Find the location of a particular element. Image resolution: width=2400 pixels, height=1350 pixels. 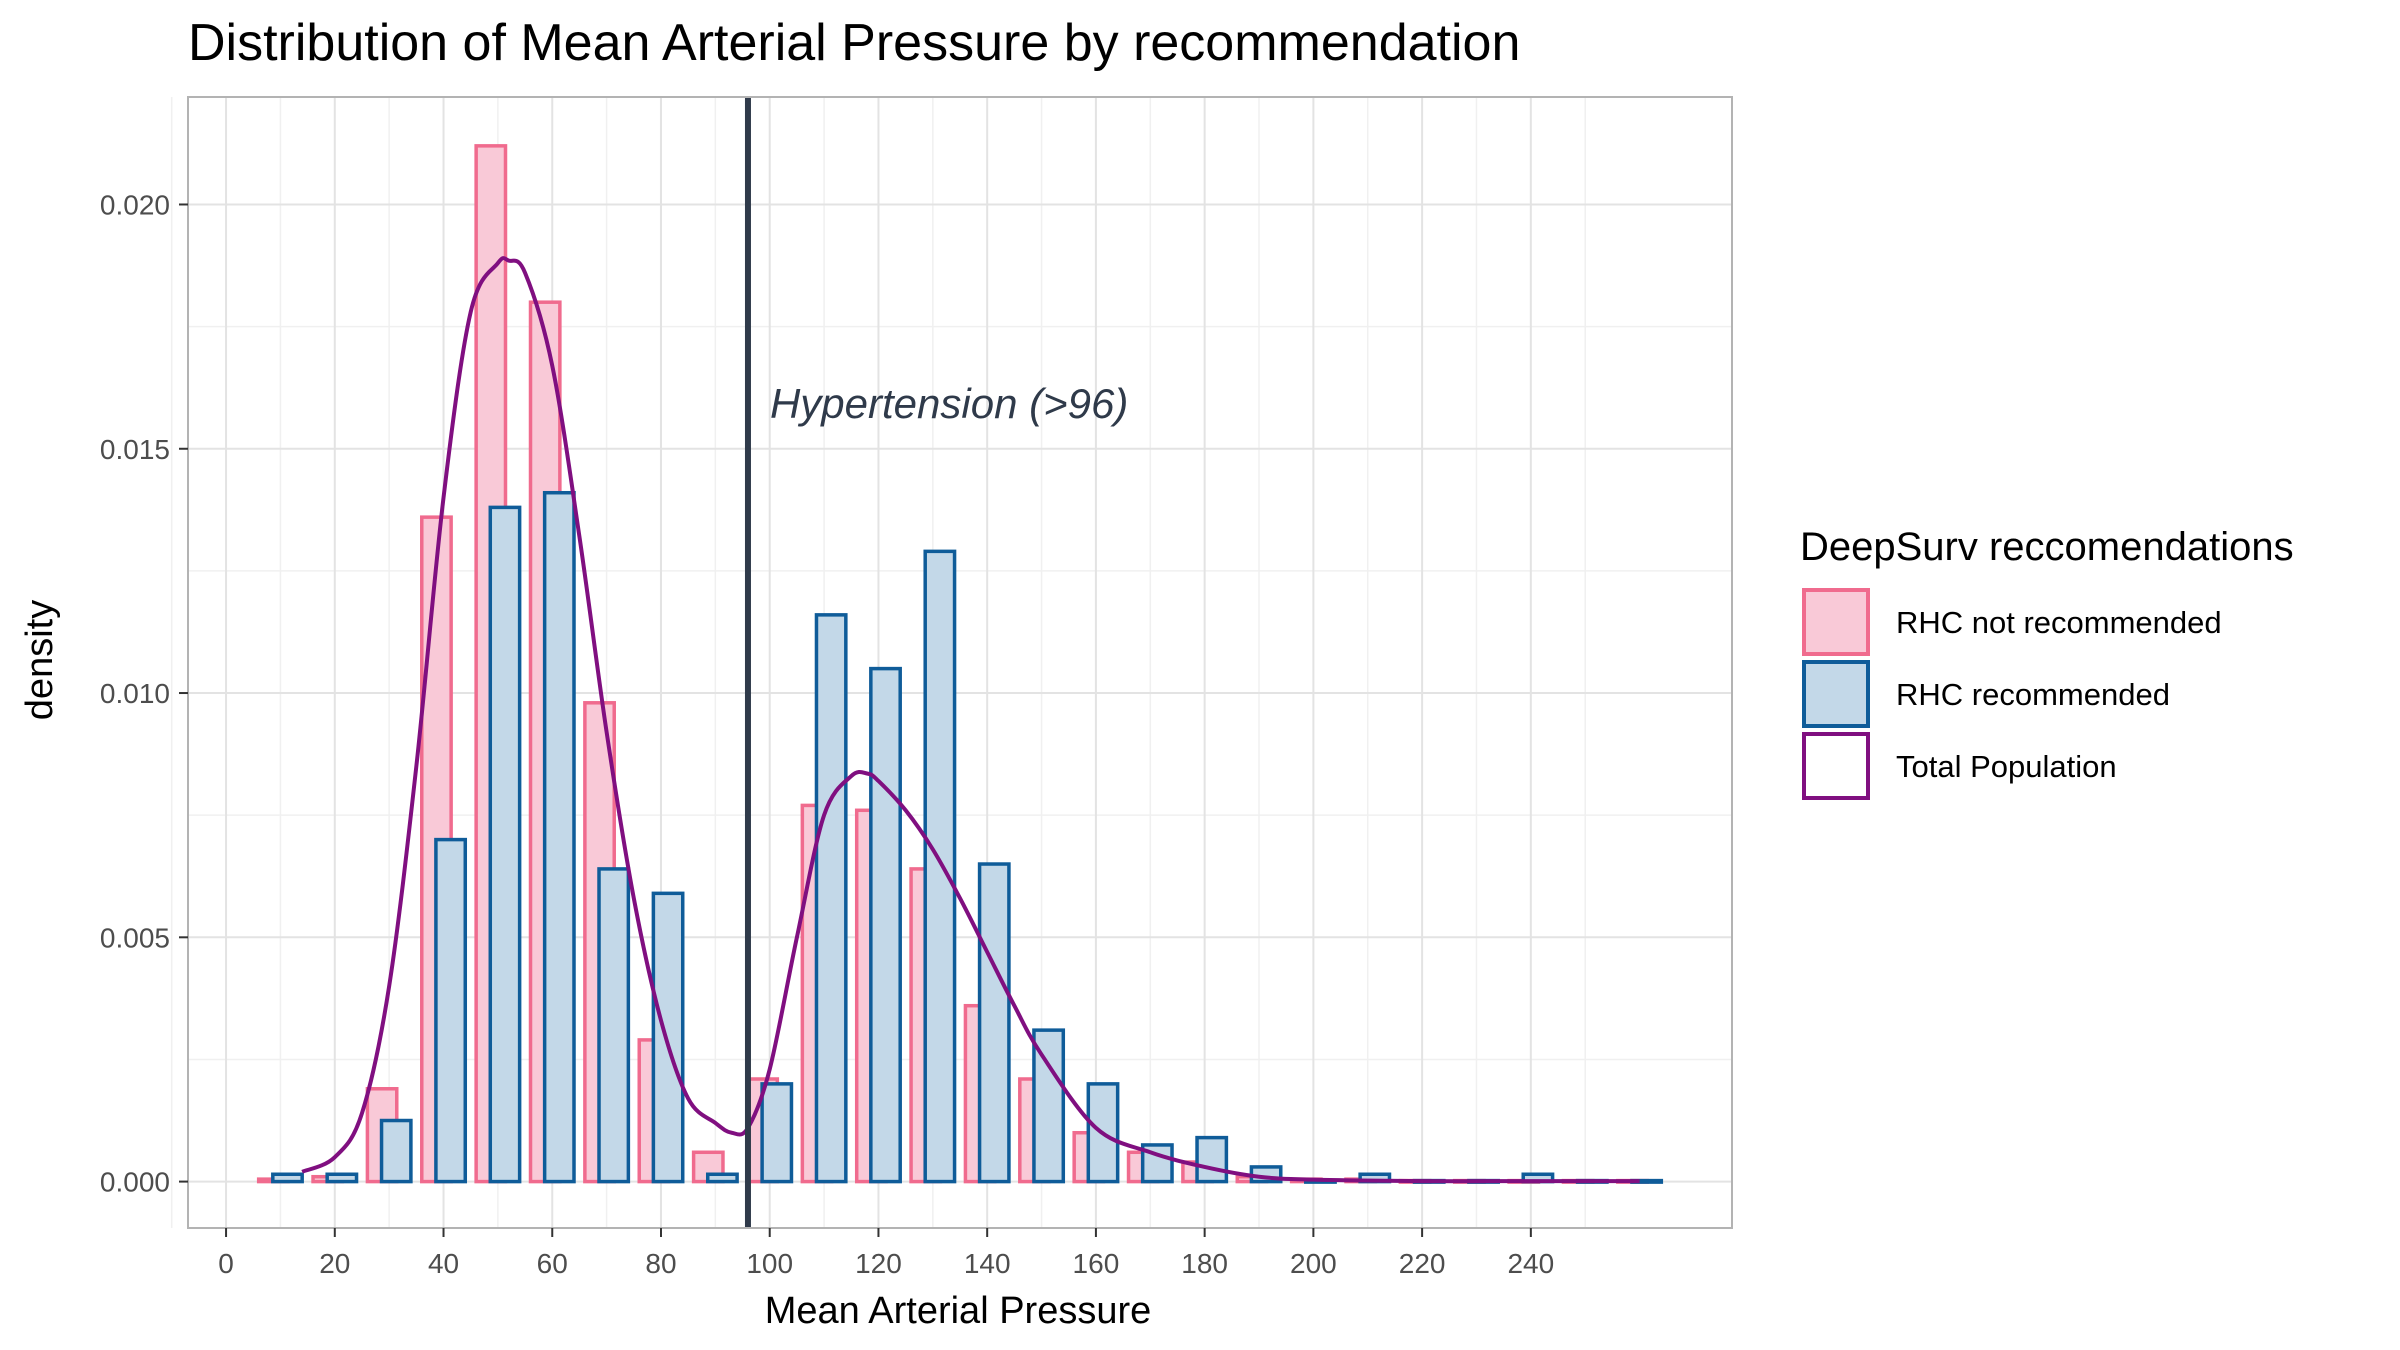

x-axis: 0 20 40 60 80 100 120 140 160 180 200 220 240 is located at coordinates (886, 1253).